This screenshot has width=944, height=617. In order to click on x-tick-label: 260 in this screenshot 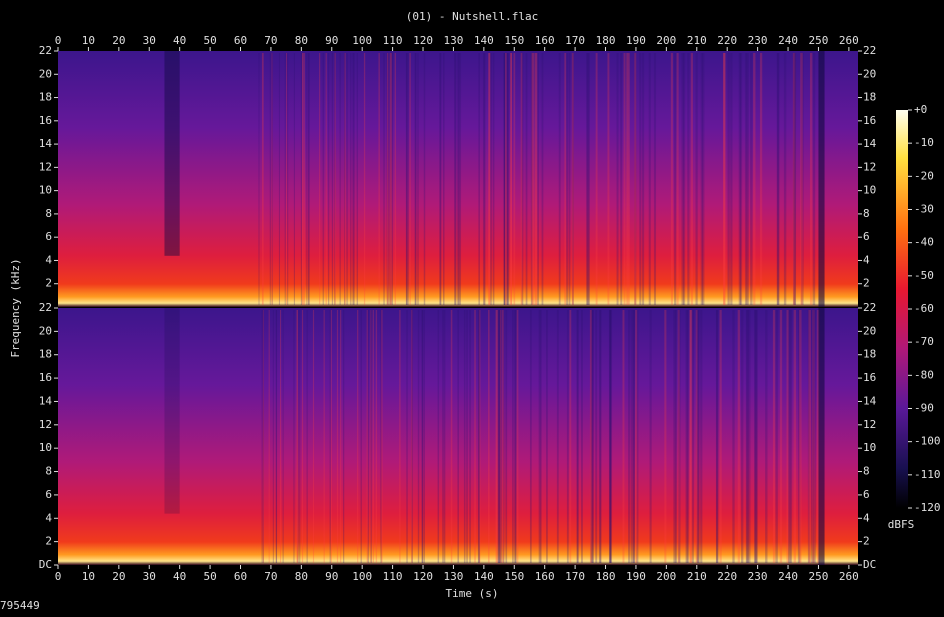, I will do `click(849, 576)`.